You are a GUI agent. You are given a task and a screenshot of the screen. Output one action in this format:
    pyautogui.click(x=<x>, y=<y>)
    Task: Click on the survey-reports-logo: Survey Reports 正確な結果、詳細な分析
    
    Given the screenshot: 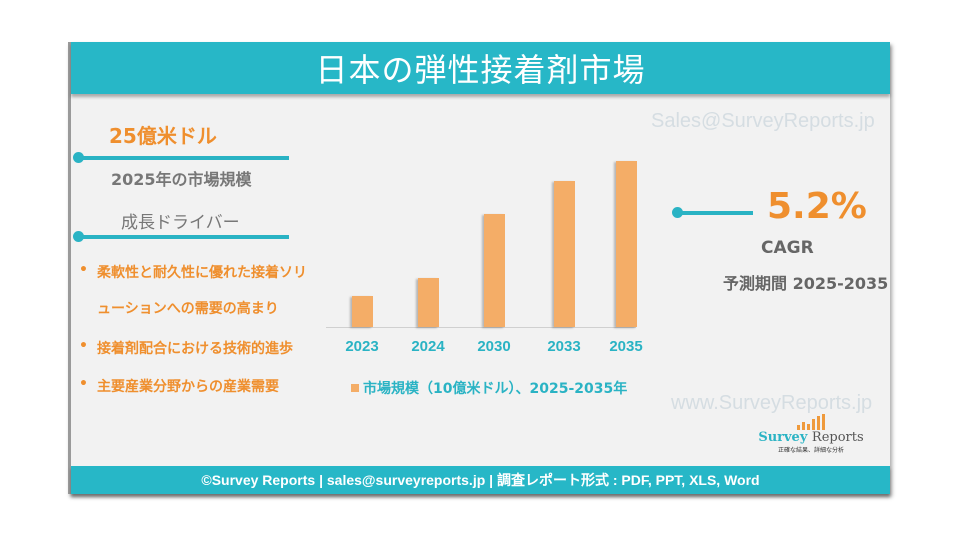 What is the action you would take?
    pyautogui.click(x=811, y=434)
    